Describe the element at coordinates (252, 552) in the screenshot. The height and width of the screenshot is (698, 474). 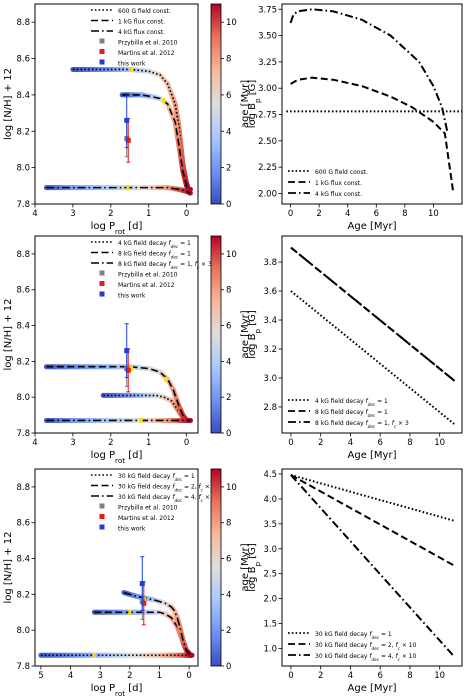
I see `y-axis-label-unit: [G]` at that location.